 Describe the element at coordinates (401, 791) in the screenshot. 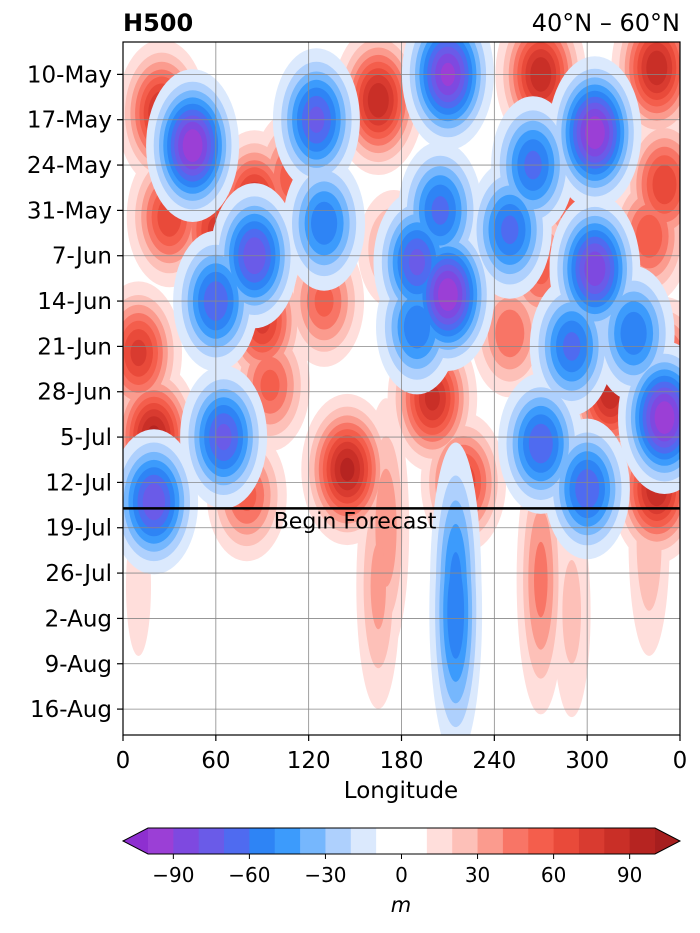

I see `x-axis-label: Longitude` at that location.